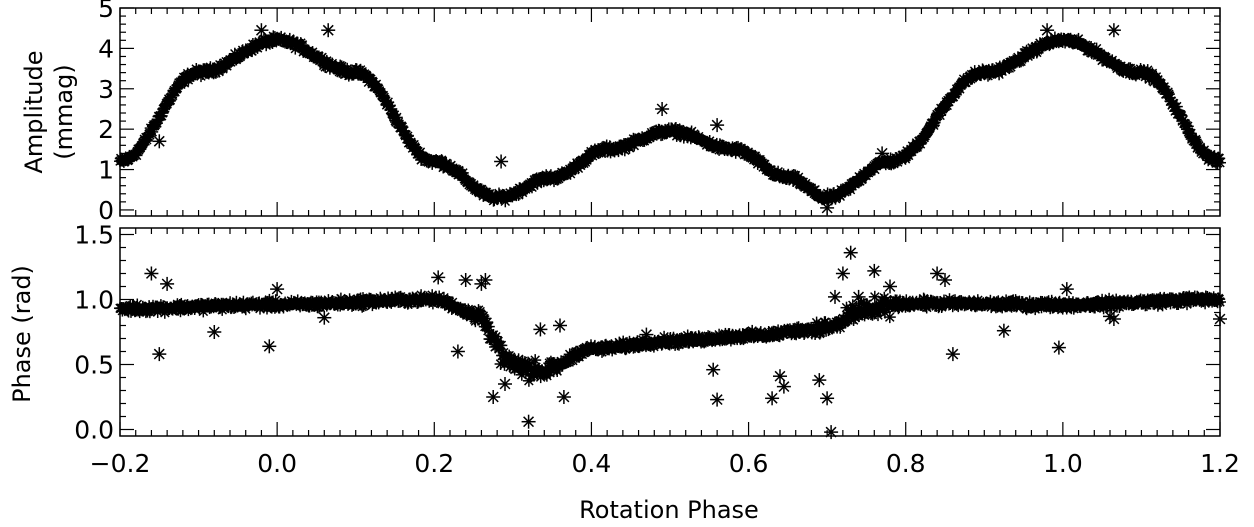  Describe the element at coordinates (106, 210) in the screenshot. I see `y-tick-label: 0` at that location.